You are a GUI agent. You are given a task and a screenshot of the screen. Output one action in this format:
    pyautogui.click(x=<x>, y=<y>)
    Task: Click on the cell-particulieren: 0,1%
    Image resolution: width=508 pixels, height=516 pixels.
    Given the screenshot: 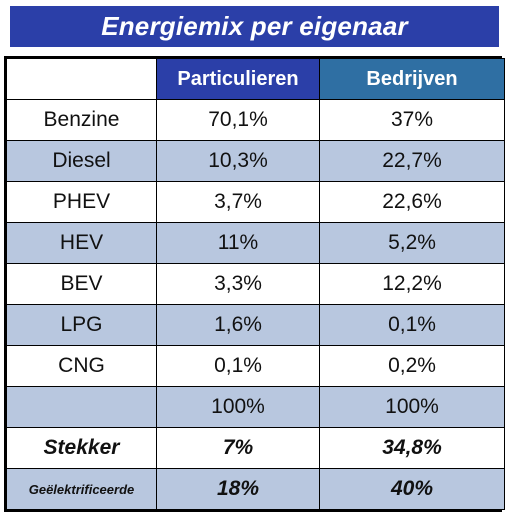 What is the action you would take?
    pyautogui.click(x=238, y=366)
    